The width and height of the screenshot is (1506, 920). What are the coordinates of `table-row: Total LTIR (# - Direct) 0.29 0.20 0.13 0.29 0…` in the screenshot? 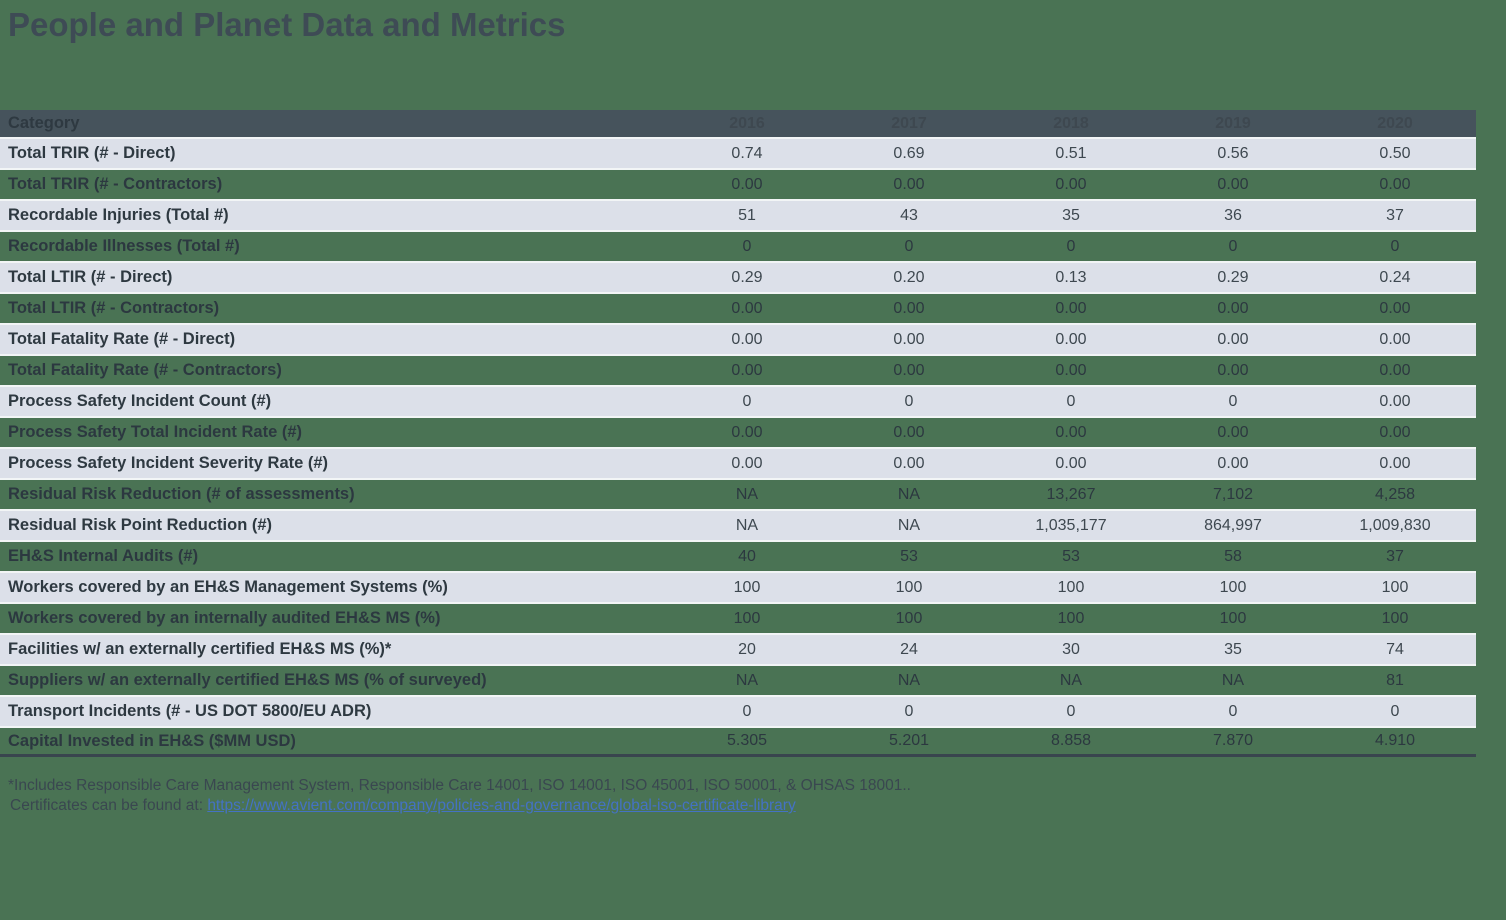 It's located at (738, 276).